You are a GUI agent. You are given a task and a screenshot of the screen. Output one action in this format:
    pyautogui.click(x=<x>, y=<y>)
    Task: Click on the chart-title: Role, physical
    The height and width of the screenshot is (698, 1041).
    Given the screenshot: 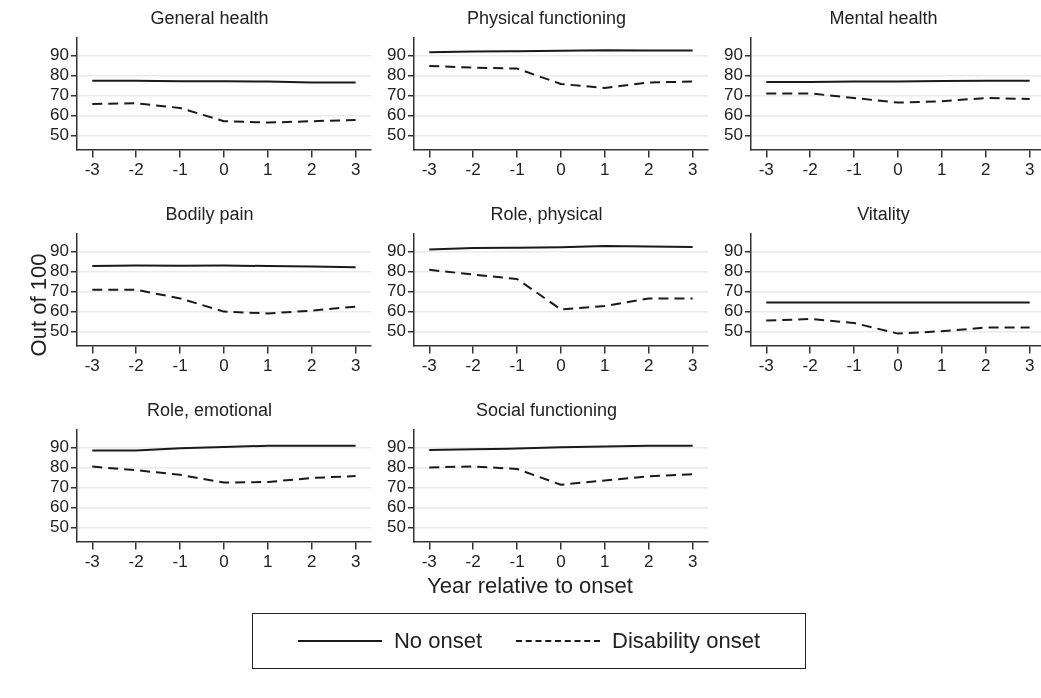 What is the action you would take?
    pyautogui.click(x=546, y=213)
    